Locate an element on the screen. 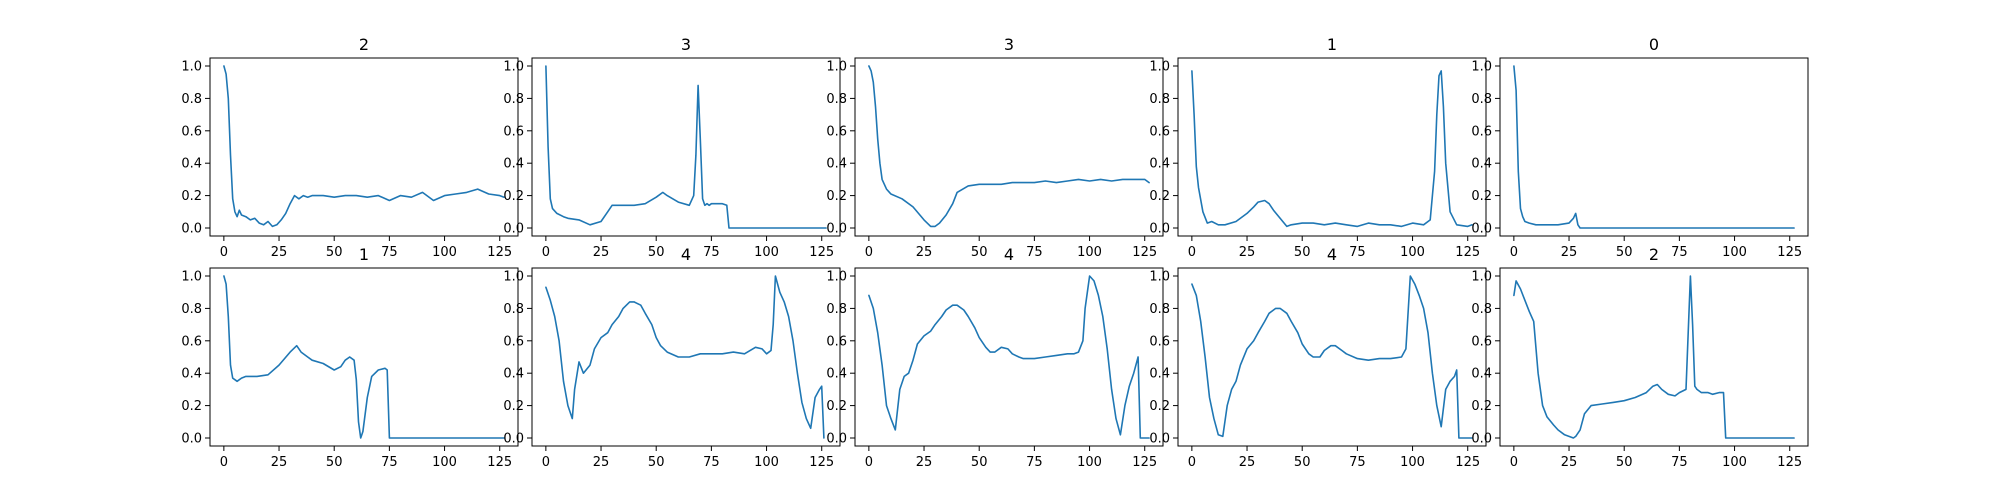 The image size is (2000, 500). subplot-title: 4 is located at coordinates (686, 254).